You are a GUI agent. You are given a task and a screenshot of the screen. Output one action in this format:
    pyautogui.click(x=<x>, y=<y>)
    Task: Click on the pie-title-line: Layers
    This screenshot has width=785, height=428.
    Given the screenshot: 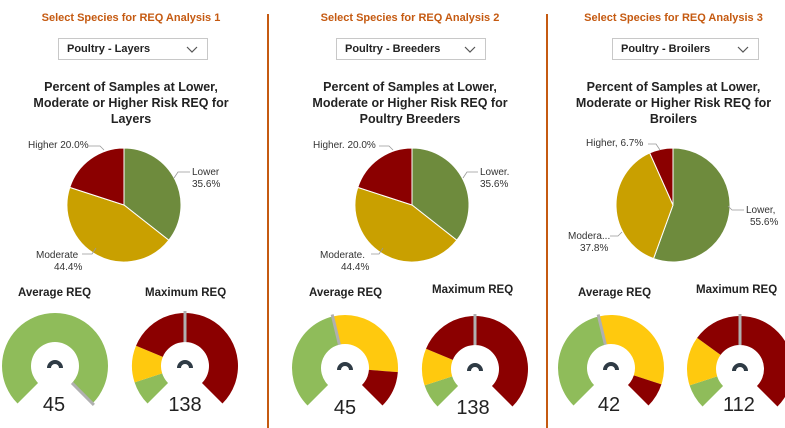 What is the action you would take?
    pyautogui.click(x=131, y=119)
    